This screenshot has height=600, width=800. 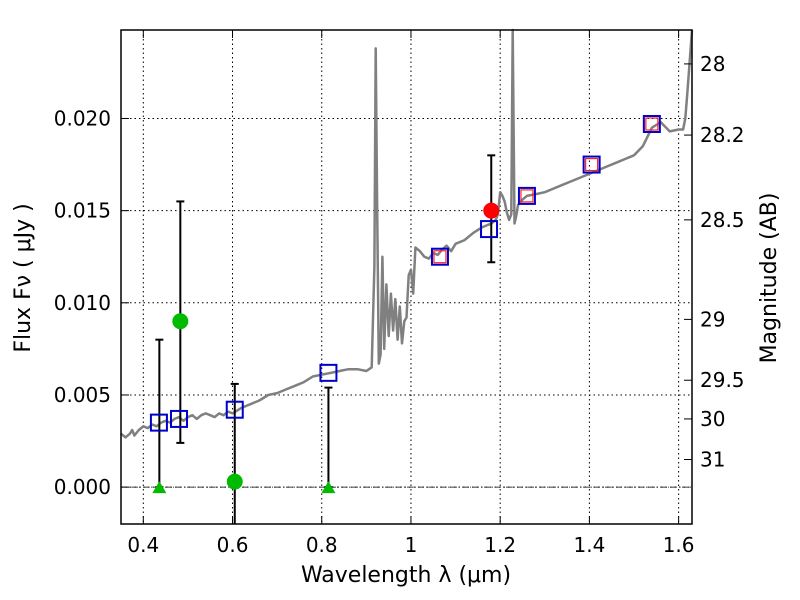 What do you see at coordinates (82, 211) in the screenshot?
I see `y-tick-label: 0.015` at bounding box center [82, 211].